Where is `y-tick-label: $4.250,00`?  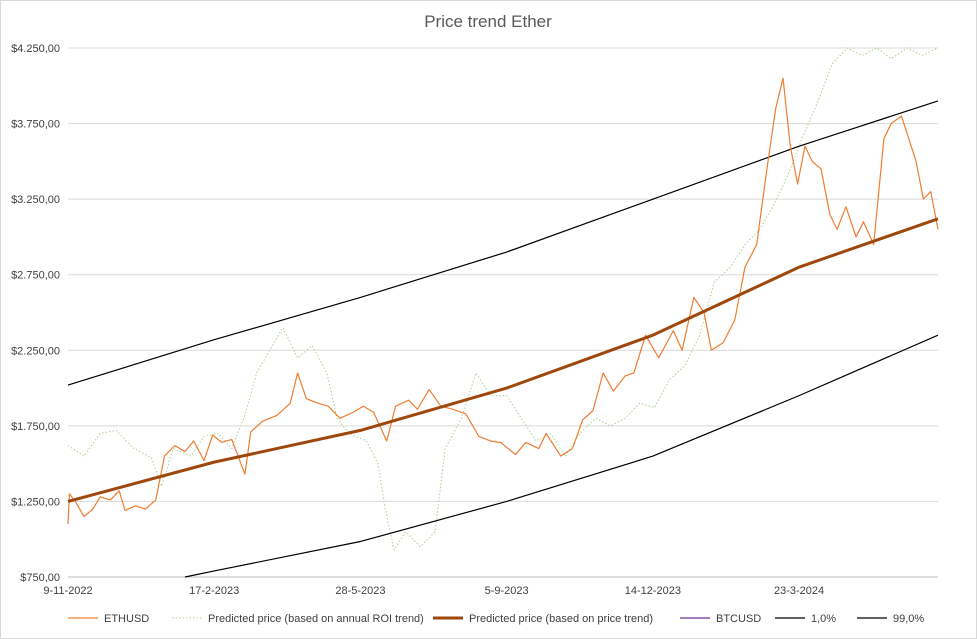 y-tick-label: $4.250,00 is located at coordinates (35, 49).